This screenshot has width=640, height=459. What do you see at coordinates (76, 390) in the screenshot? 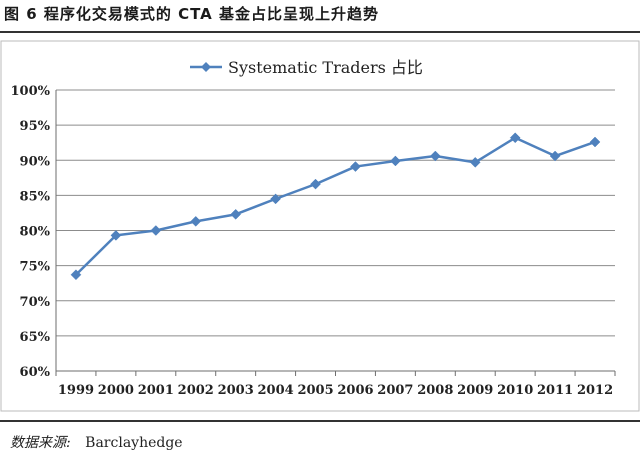
I see `x-tick-label: 1999` at bounding box center [76, 390].